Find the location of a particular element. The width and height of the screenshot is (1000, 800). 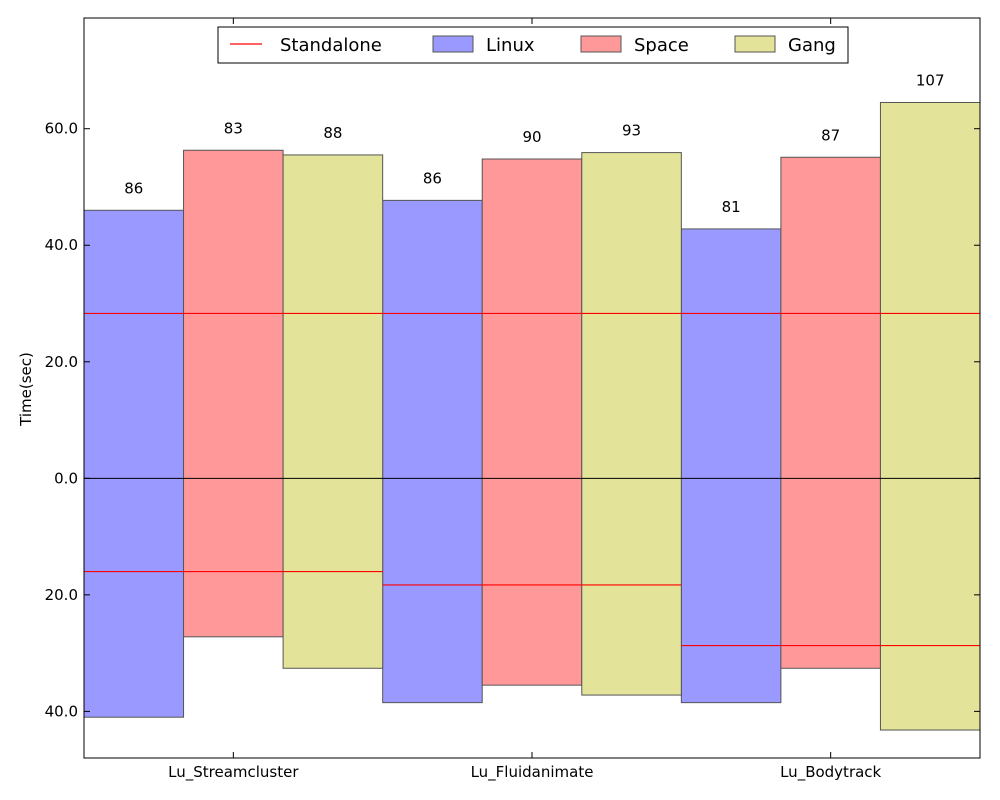

data-label-space-3: 87 is located at coordinates (830, 135).